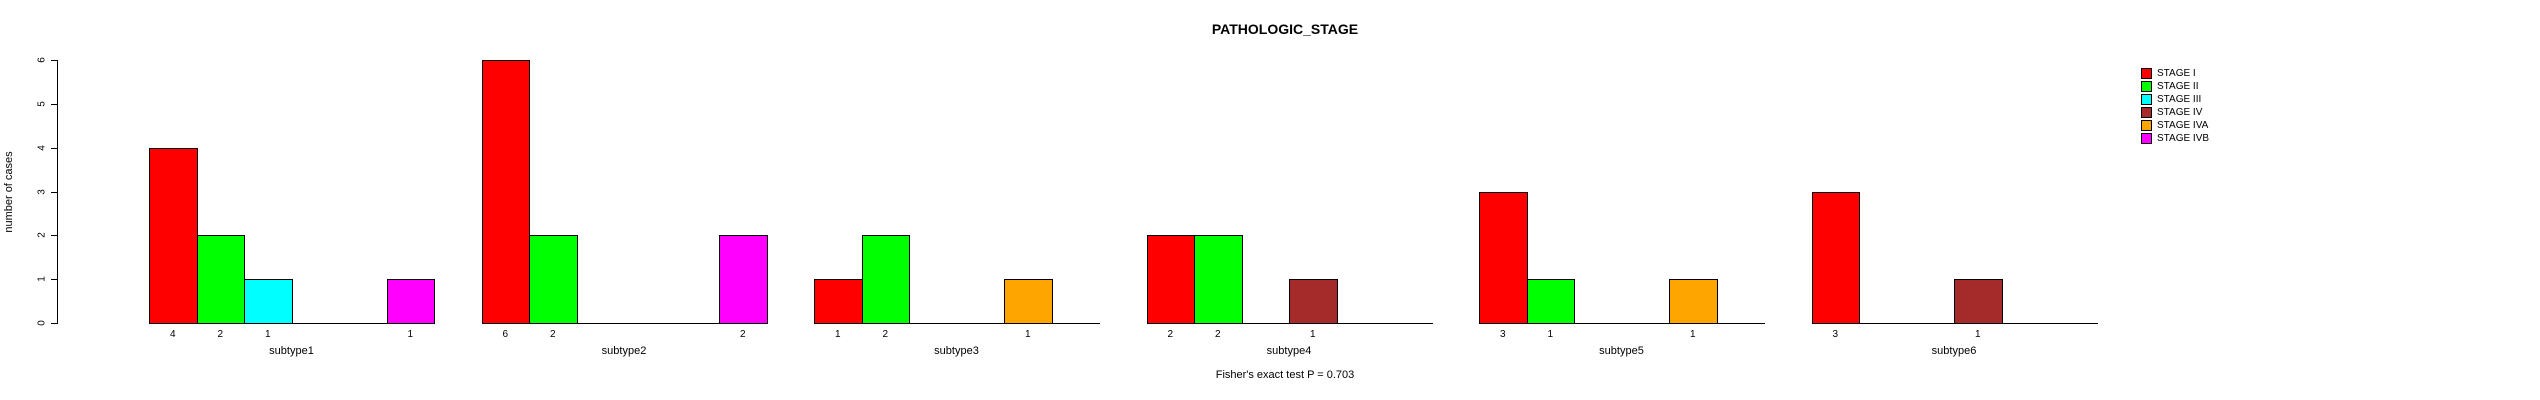  I want to click on bar-value-label-stage-i-subtype2: 6, so click(505, 334).